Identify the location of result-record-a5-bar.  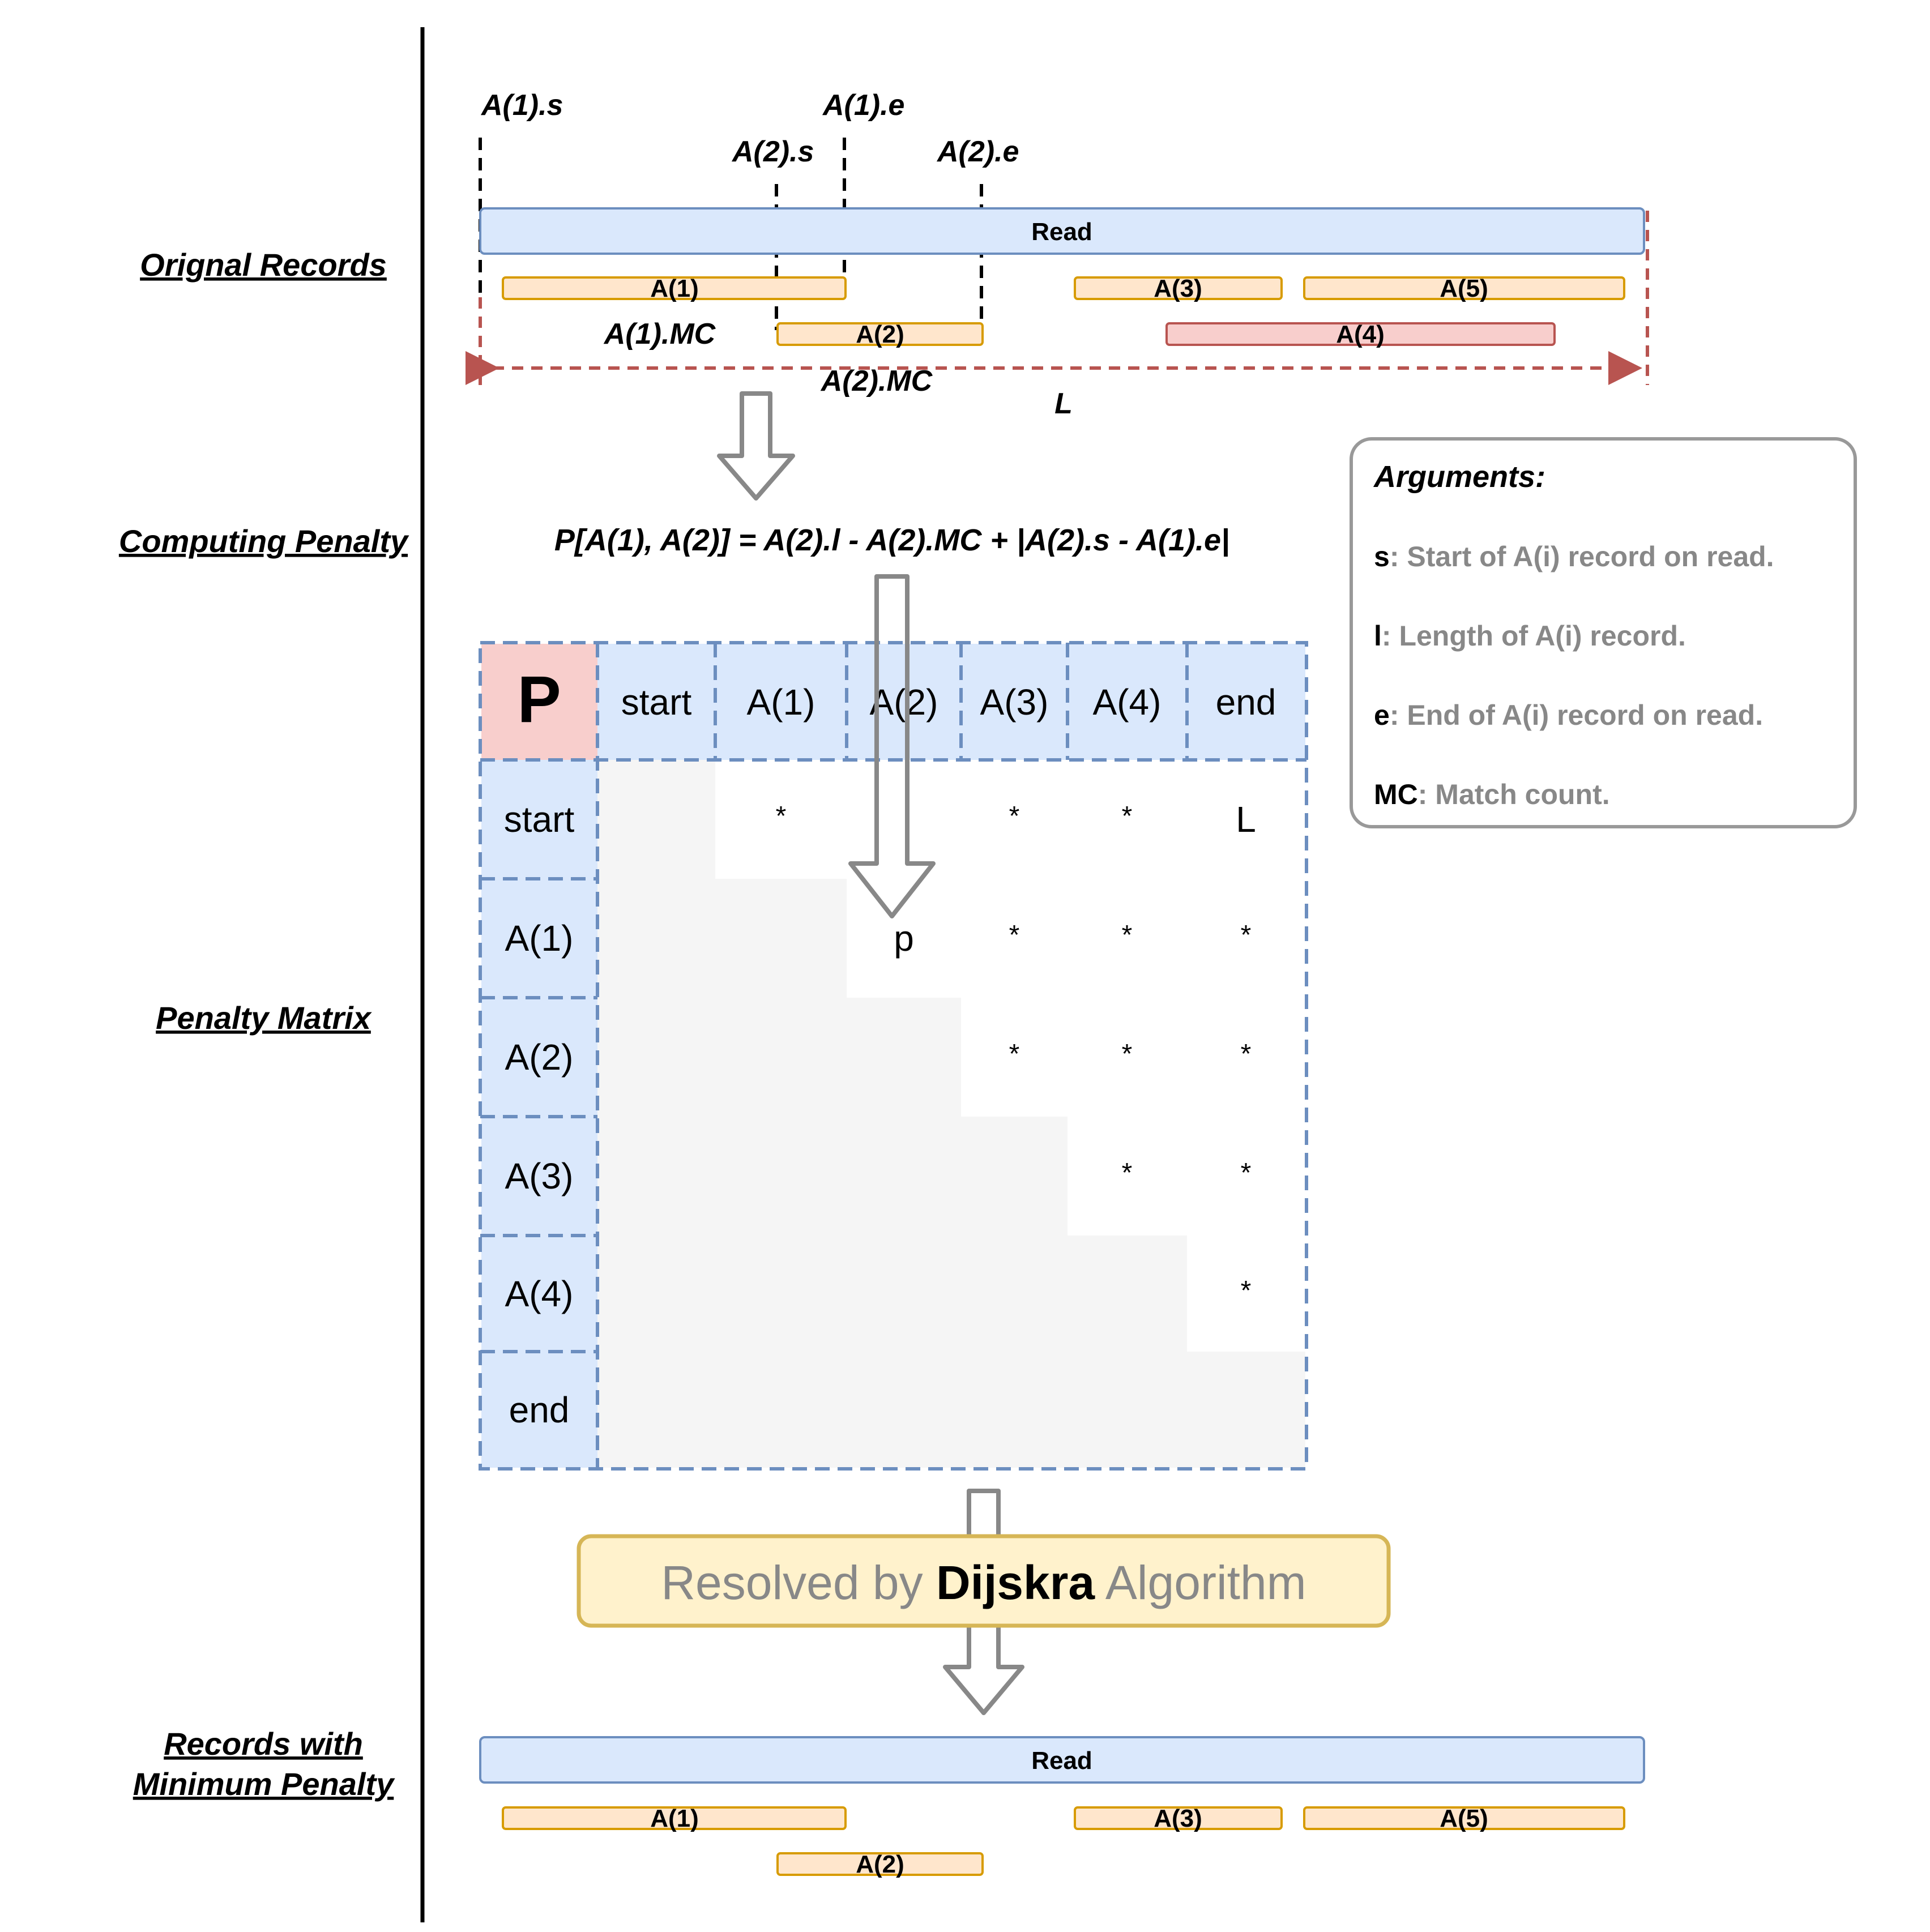
(1464, 1818).